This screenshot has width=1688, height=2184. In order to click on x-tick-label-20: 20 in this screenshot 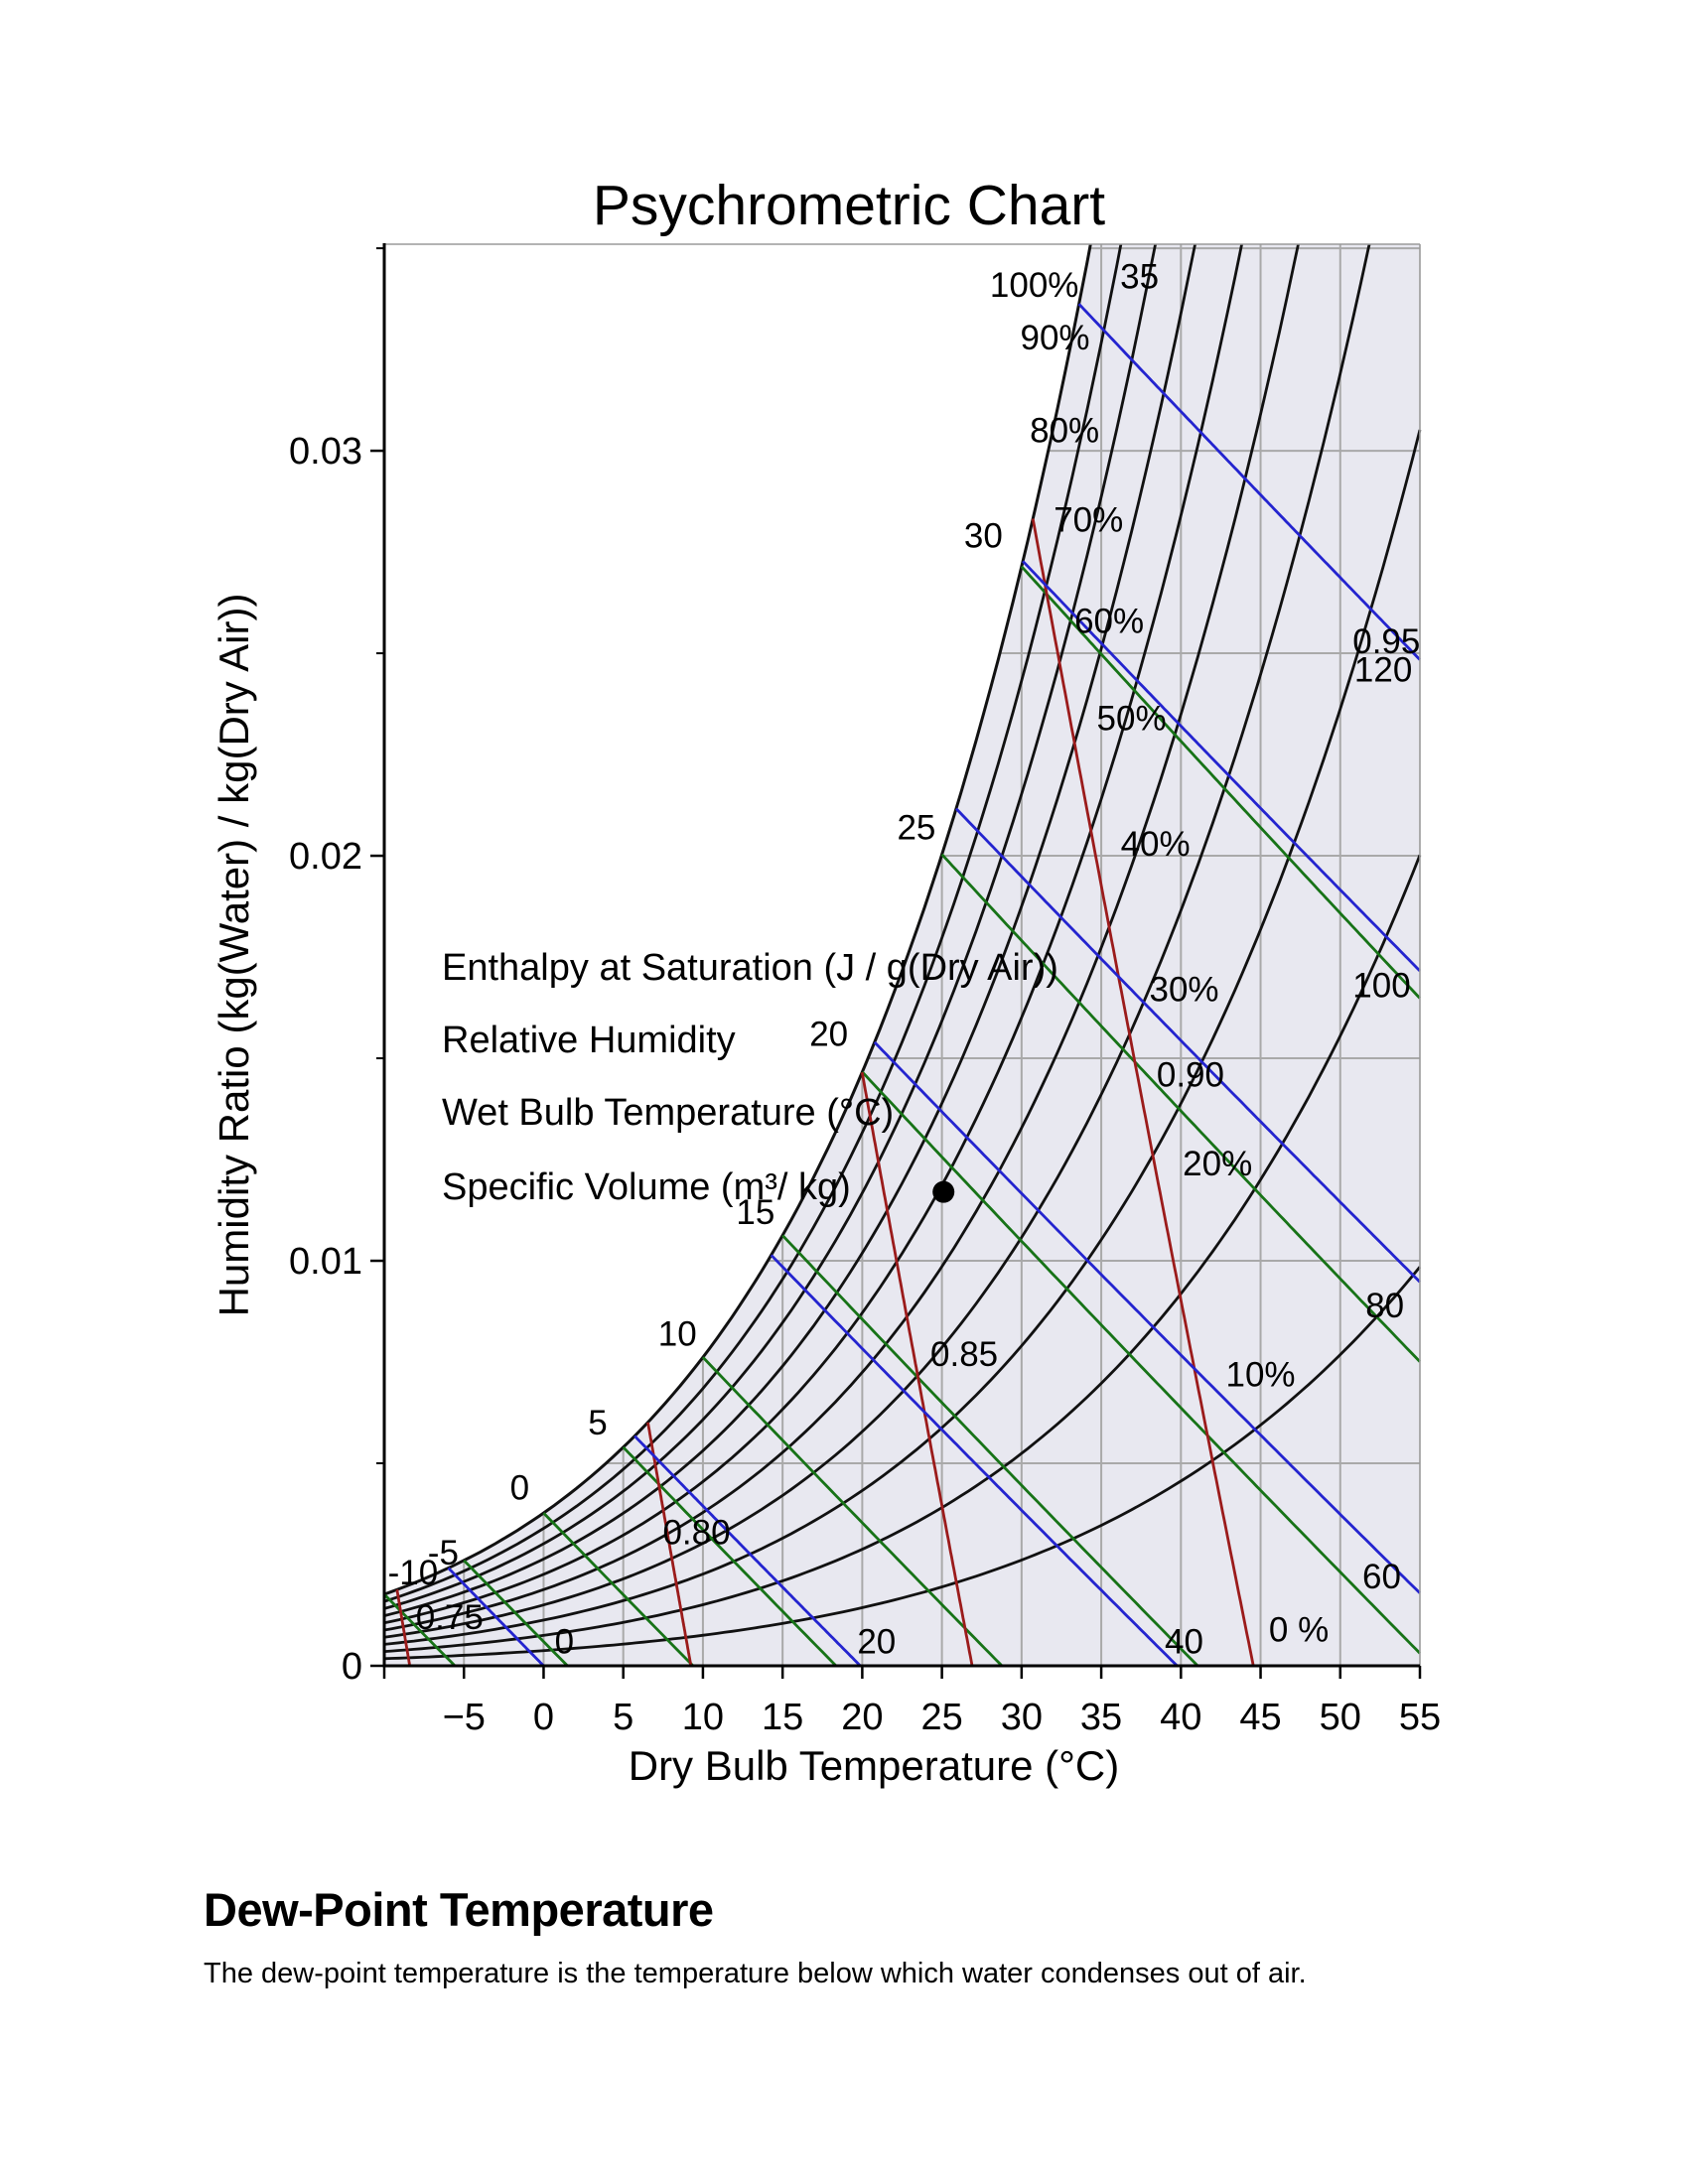, I will do `click(862, 1717)`.